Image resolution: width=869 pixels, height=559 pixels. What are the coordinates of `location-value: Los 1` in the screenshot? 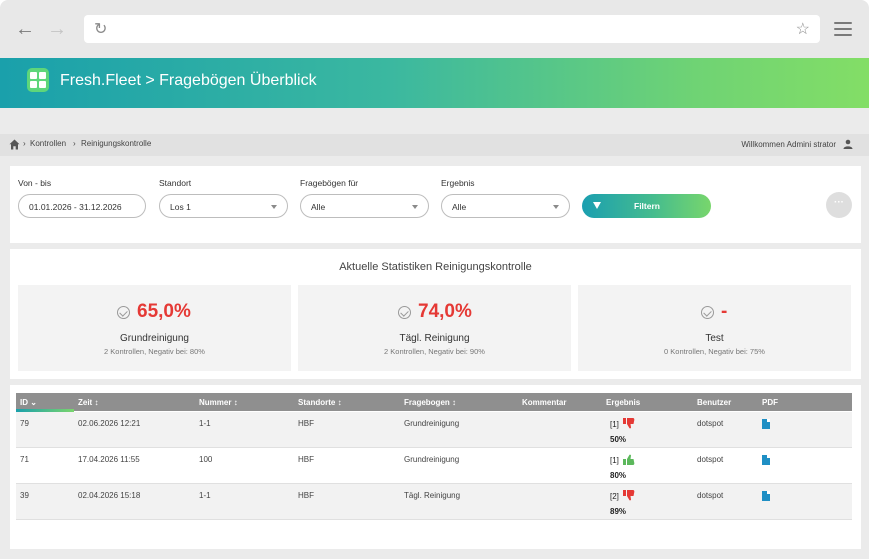 It's located at (180, 207).